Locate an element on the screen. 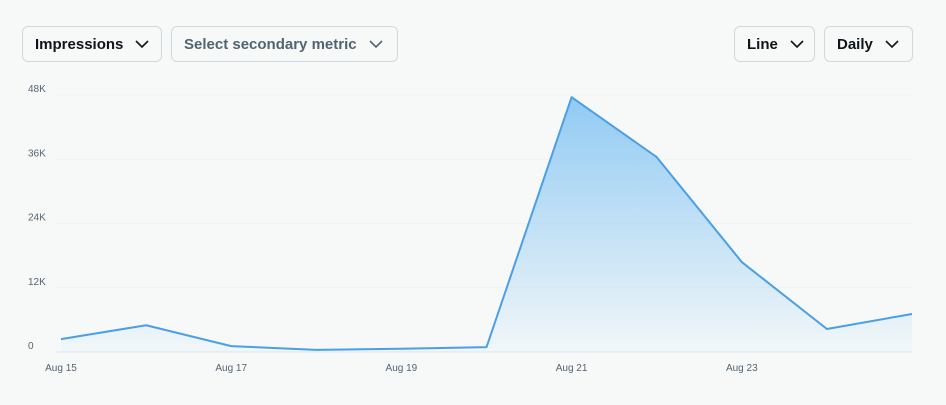  y-tick-label: 36K is located at coordinates (37, 153).